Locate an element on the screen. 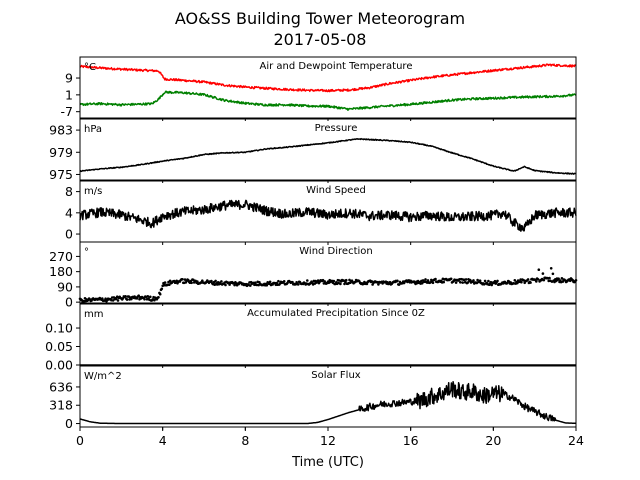 This screenshot has height=480, width=640. y-tick-label: 90 is located at coordinates (65, 286).